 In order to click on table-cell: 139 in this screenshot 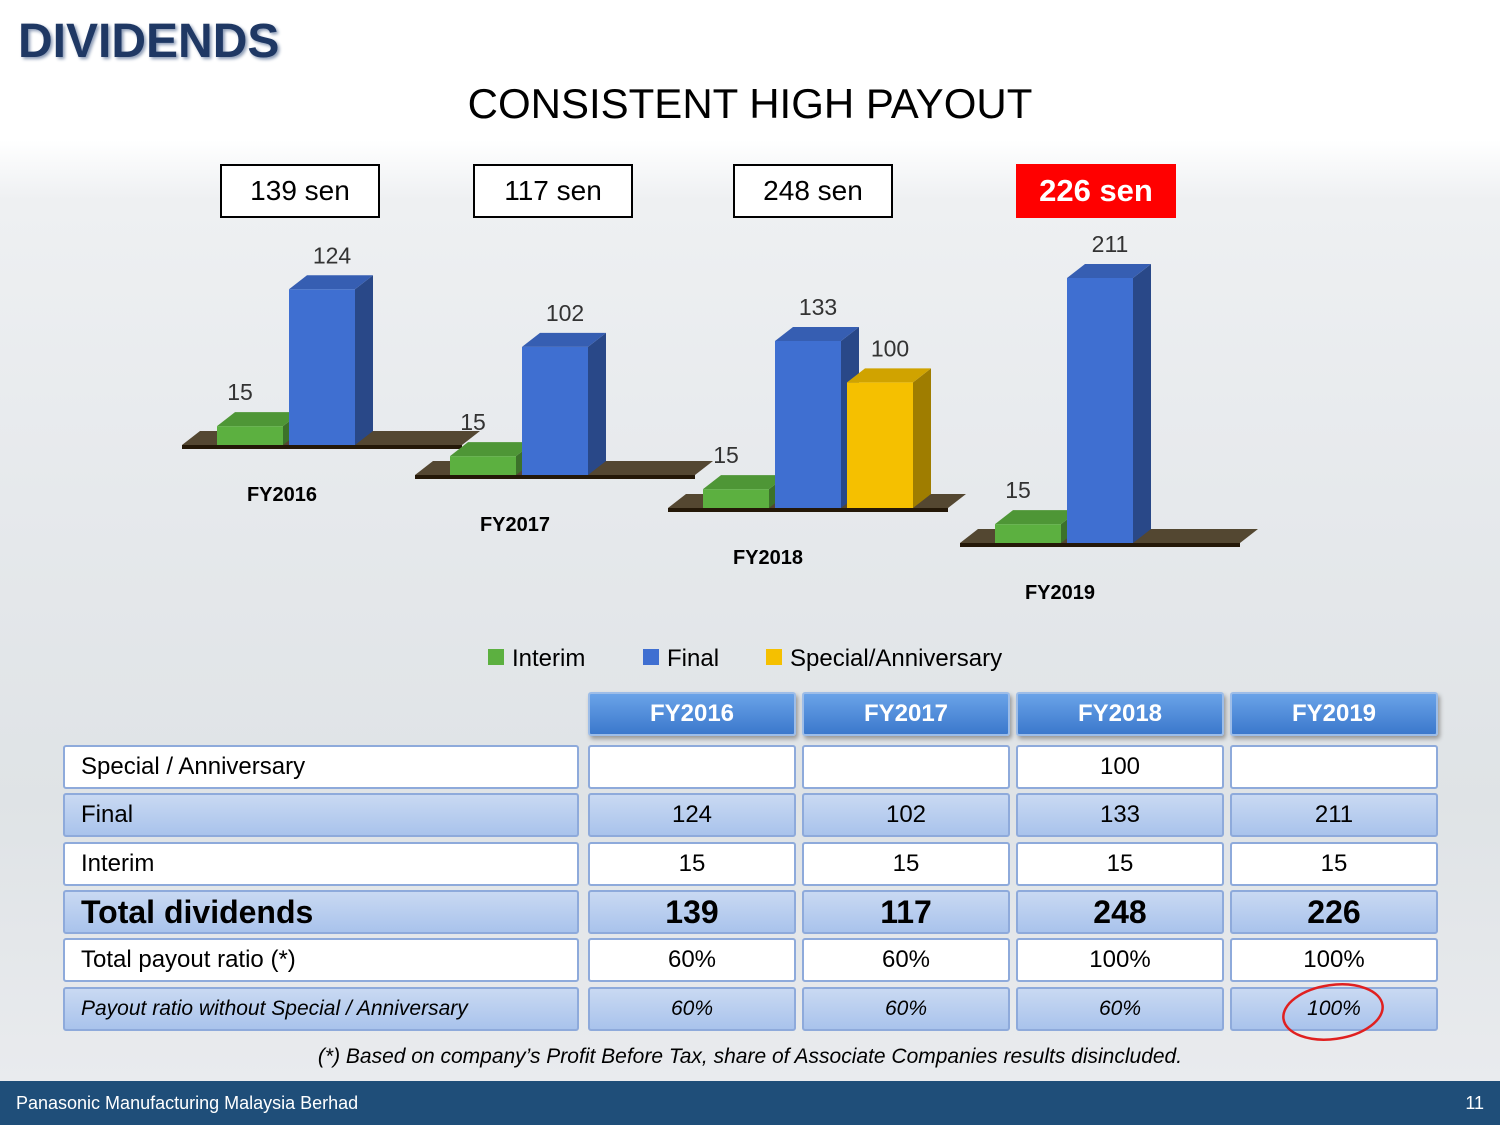, I will do `click(692, 912)`.